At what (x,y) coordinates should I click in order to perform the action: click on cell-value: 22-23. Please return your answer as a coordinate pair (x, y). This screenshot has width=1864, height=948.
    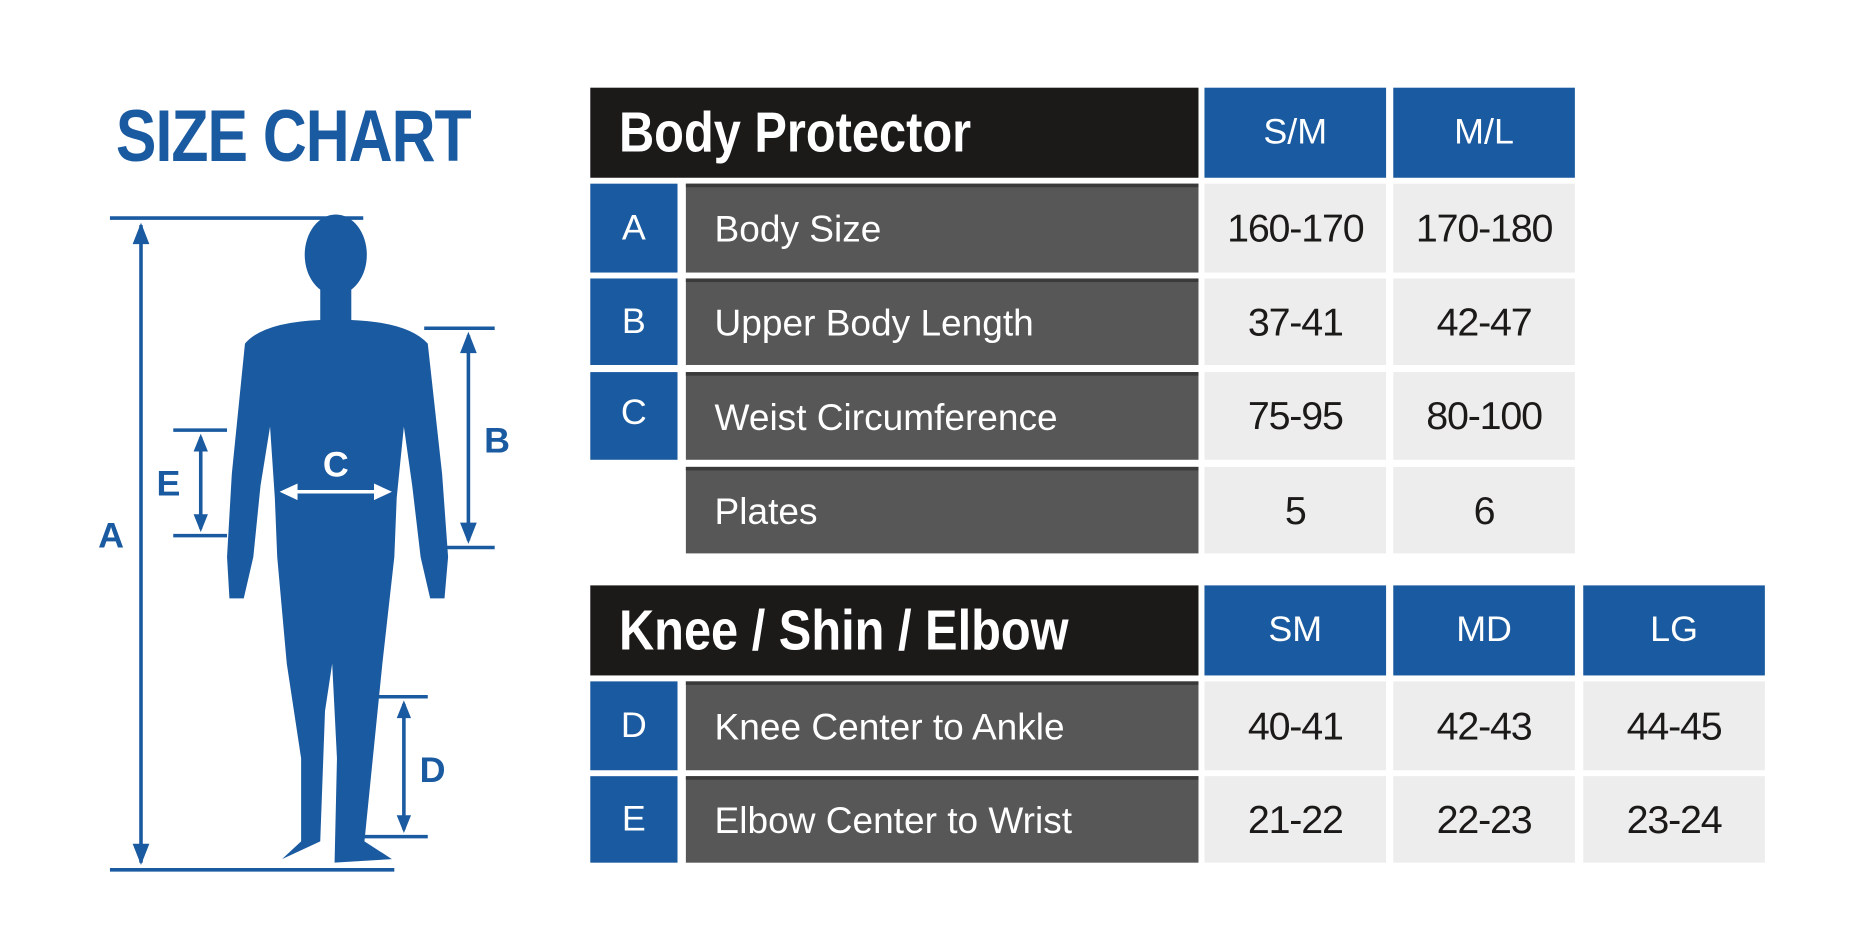
    Looking at the image, I should click on (1484, 819).